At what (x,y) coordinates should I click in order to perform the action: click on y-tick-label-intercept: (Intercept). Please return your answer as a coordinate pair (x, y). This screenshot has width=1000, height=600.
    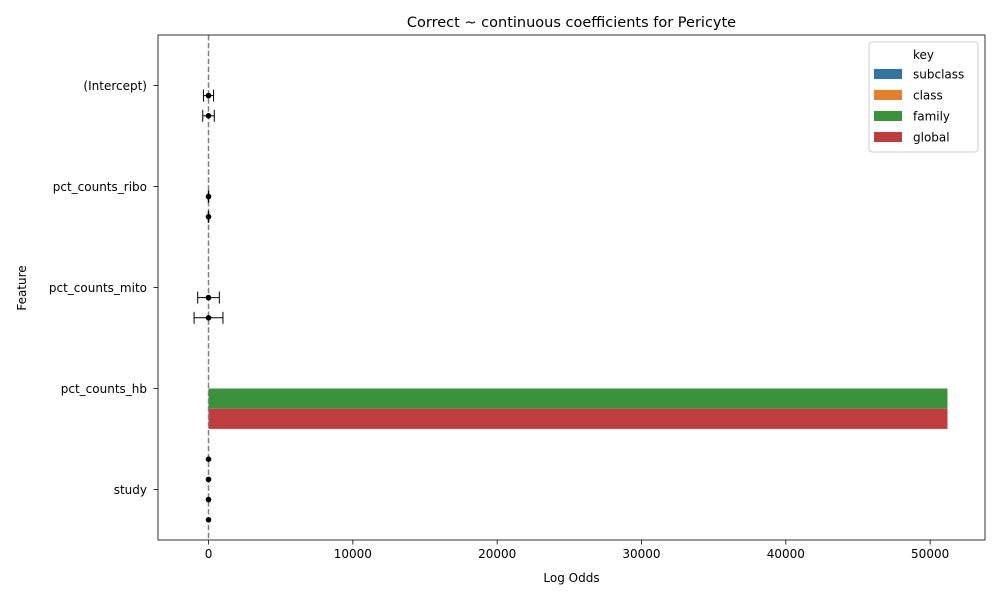
    Looking at the image, I should click on (115, 86).